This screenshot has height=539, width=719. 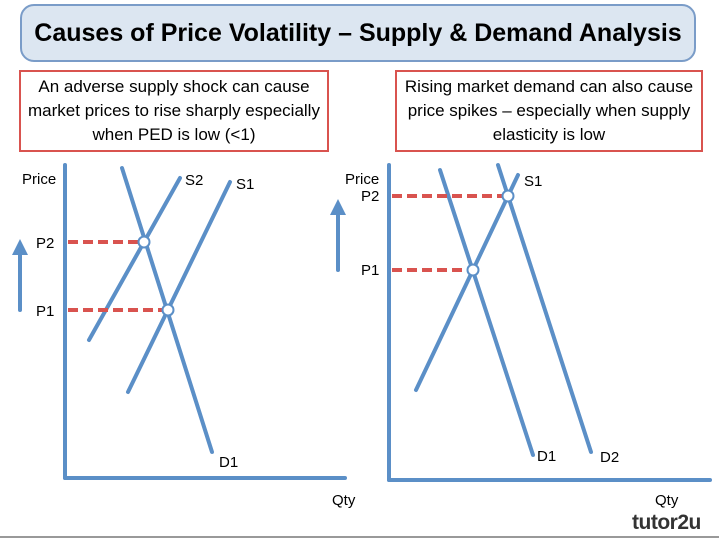 I want to click on right-d1-curve, so click(x=486, y=312).